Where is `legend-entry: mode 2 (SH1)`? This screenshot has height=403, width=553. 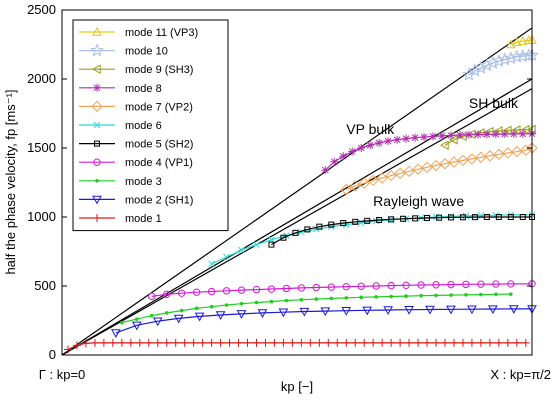 legend-entry: mode 2 (SH1) is located at coordinates (136, 200).